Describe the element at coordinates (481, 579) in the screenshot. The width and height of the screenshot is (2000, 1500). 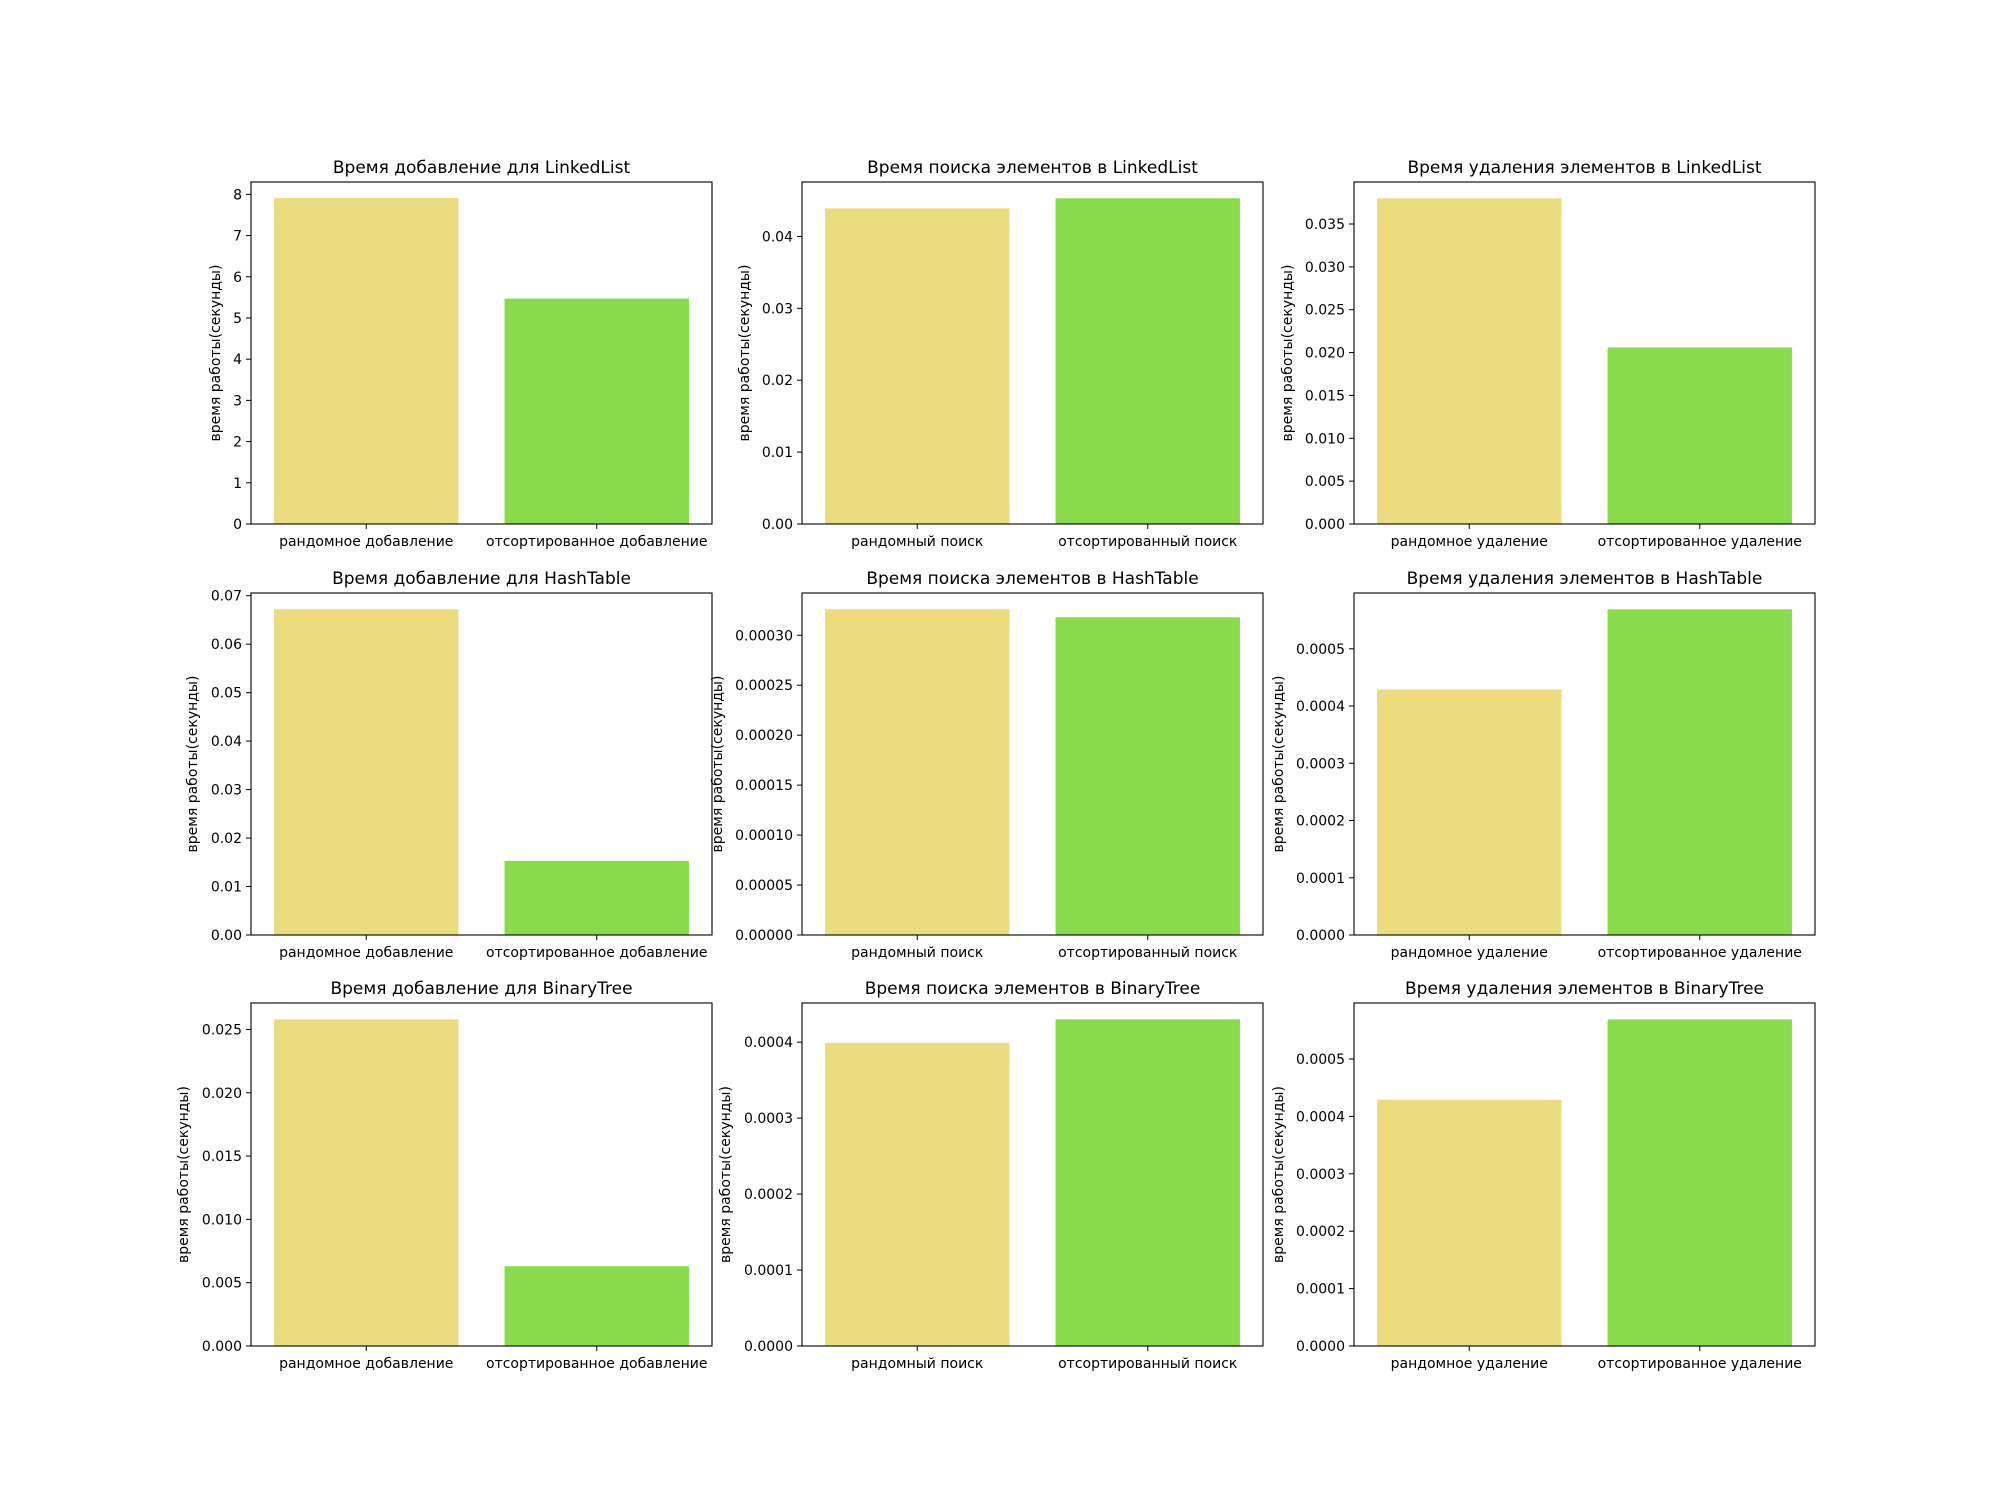
I see `chart-title: Время добавление для HashTable` at that location.